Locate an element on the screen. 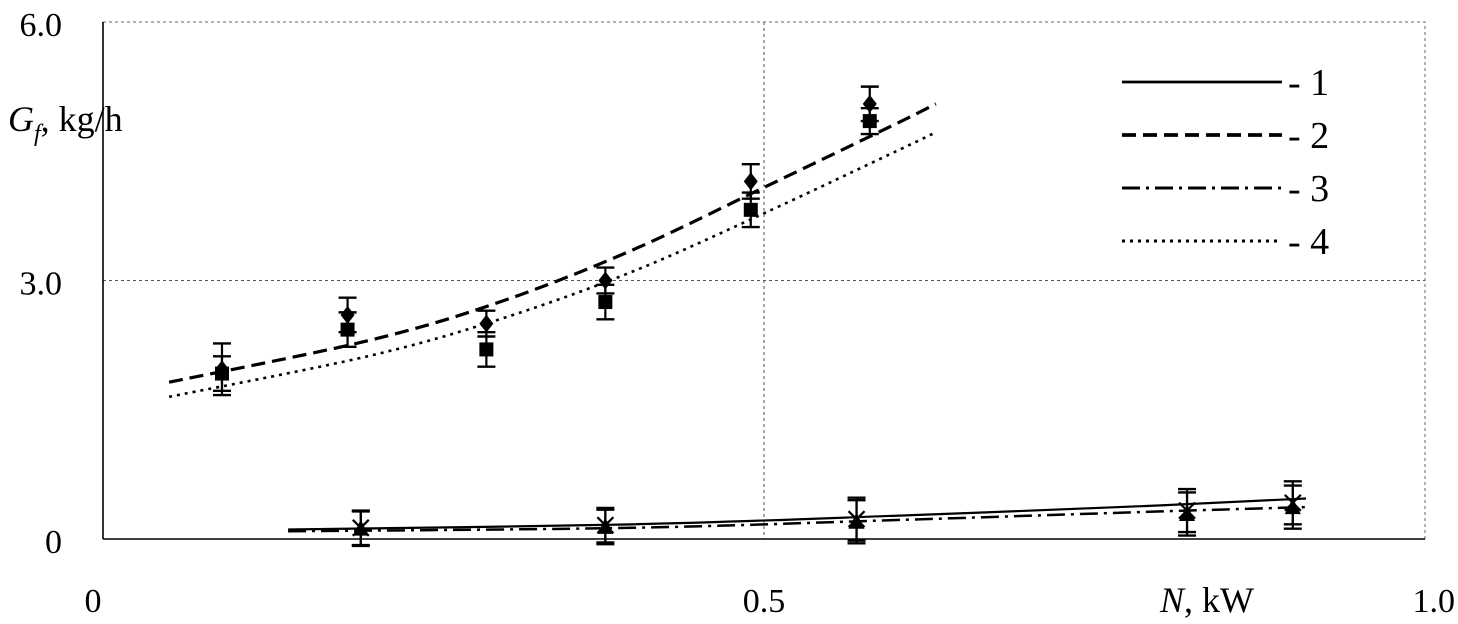 The width and height of the screenshot is (1458, 624). x-axis-title: N, kW is located at coordinates (1206, 600).